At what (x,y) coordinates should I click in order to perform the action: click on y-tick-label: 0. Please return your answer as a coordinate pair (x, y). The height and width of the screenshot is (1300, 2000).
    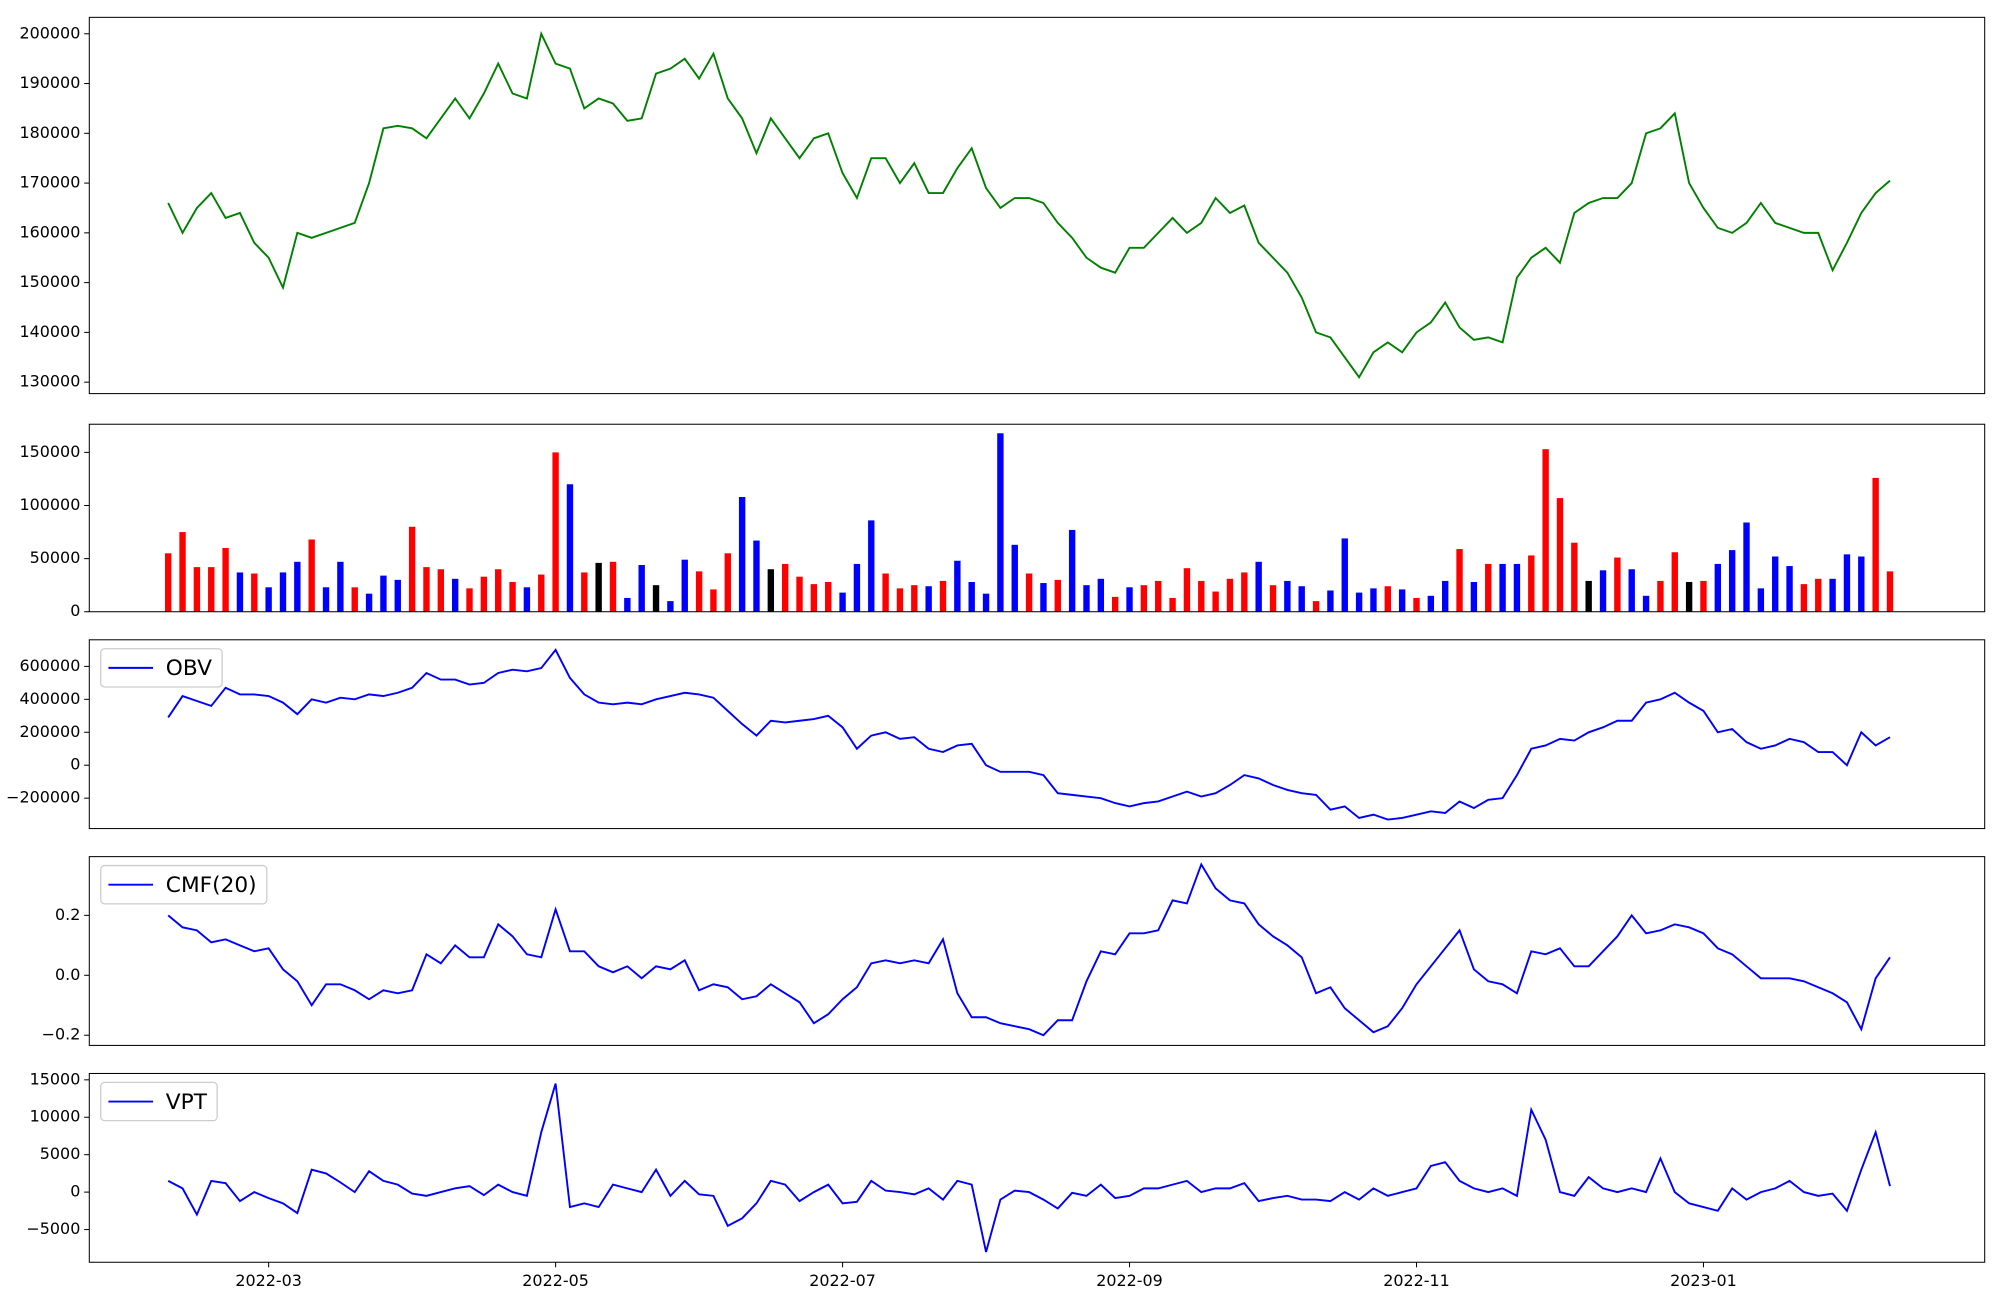
    Looking at the image, I should click on (75, 610).